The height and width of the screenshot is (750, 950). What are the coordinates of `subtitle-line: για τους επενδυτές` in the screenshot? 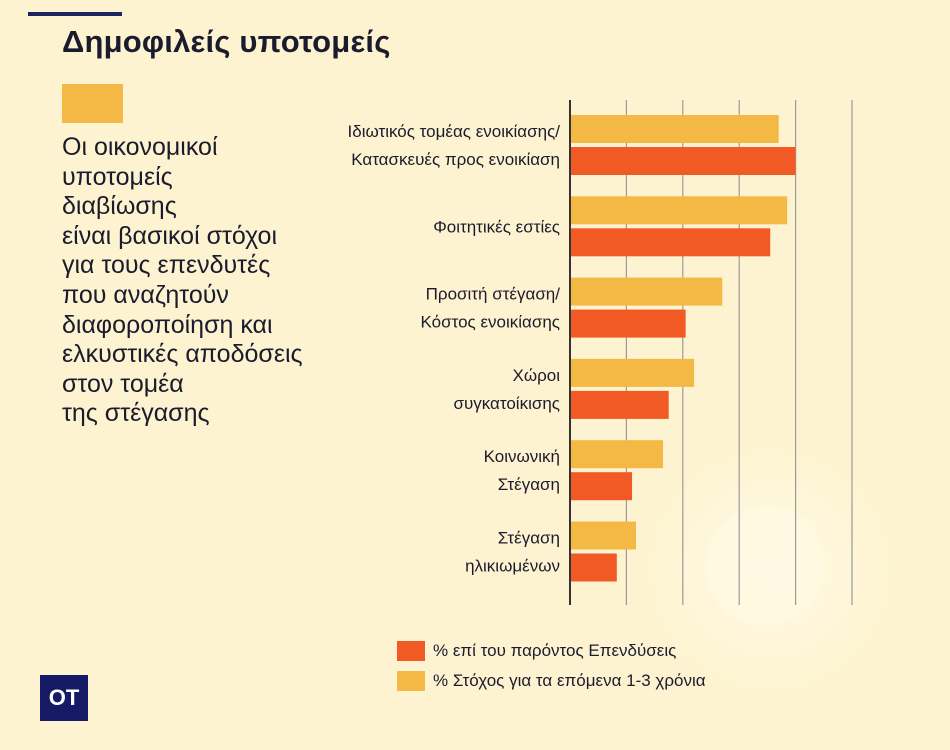 It's located at (166, 265).